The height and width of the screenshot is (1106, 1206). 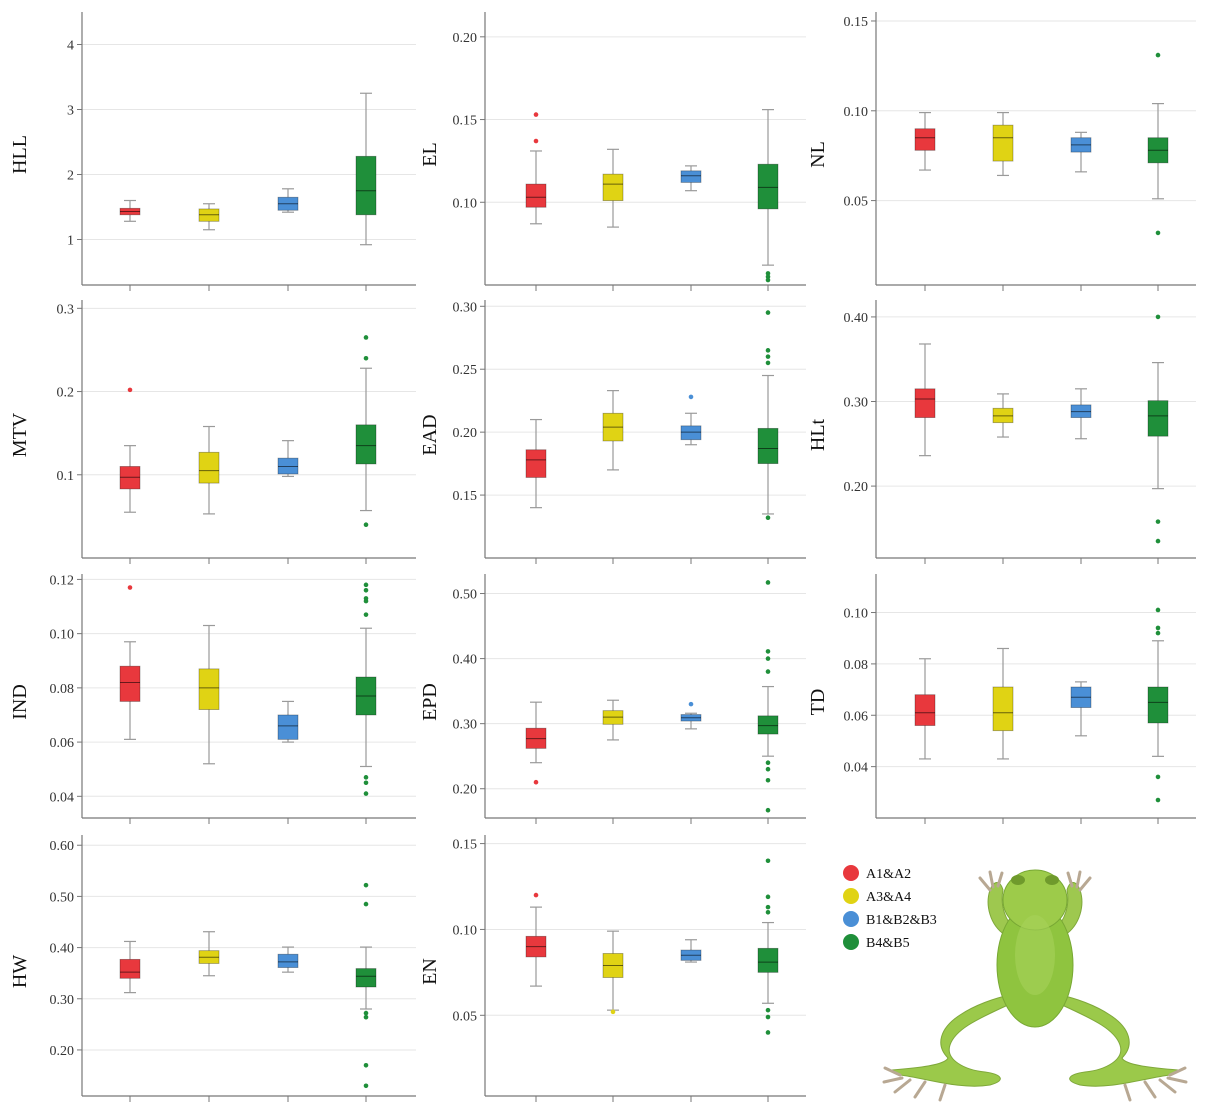 I want to click on y-axis-label: EL, so click(x=430, y=154).